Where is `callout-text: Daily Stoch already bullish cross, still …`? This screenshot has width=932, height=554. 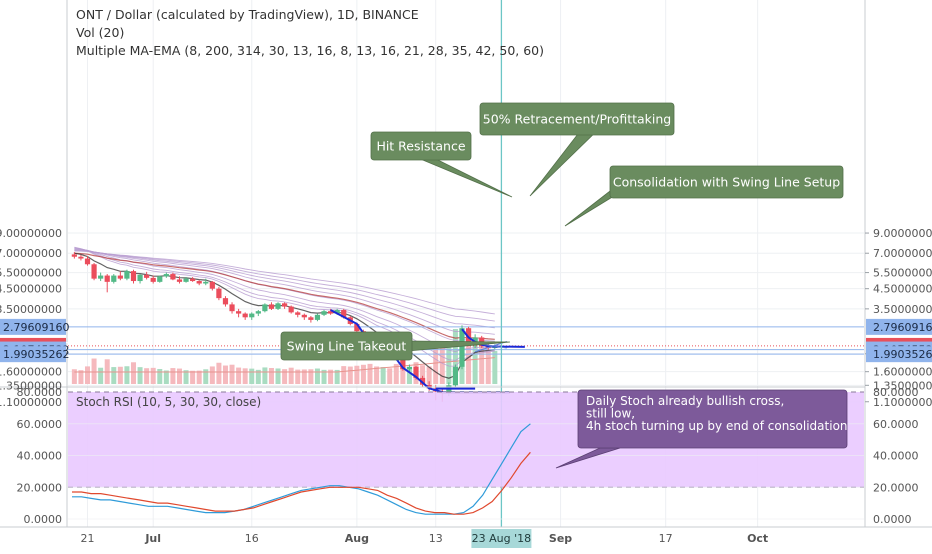
callout-text: Daily Stoch already bullish cross, still … is located at coordinates (717, 413).